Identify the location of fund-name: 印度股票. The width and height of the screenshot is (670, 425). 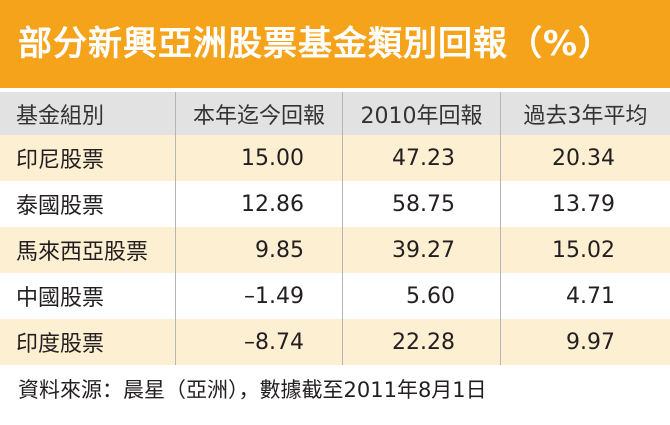
(60, 344).